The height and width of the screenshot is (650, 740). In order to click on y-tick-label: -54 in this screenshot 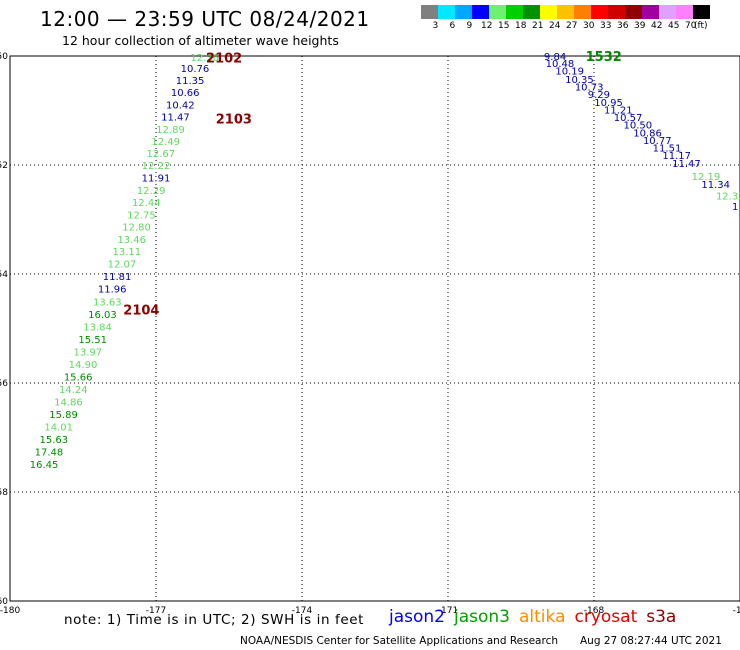, I will do `click(4, 275)`.